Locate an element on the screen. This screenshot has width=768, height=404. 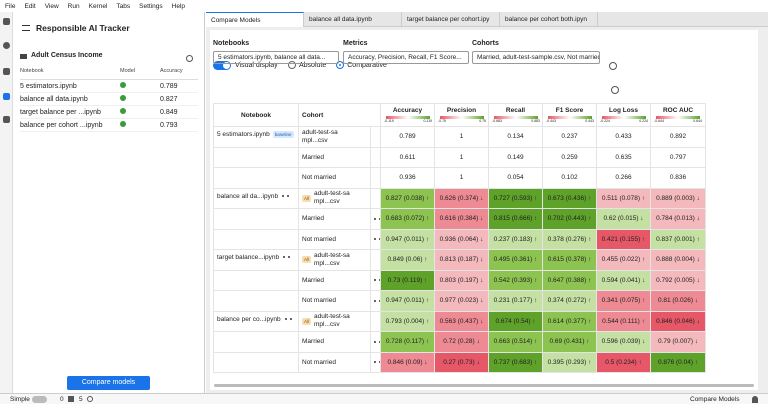
menu-item: Kernel is located at coordinates (98, 6).